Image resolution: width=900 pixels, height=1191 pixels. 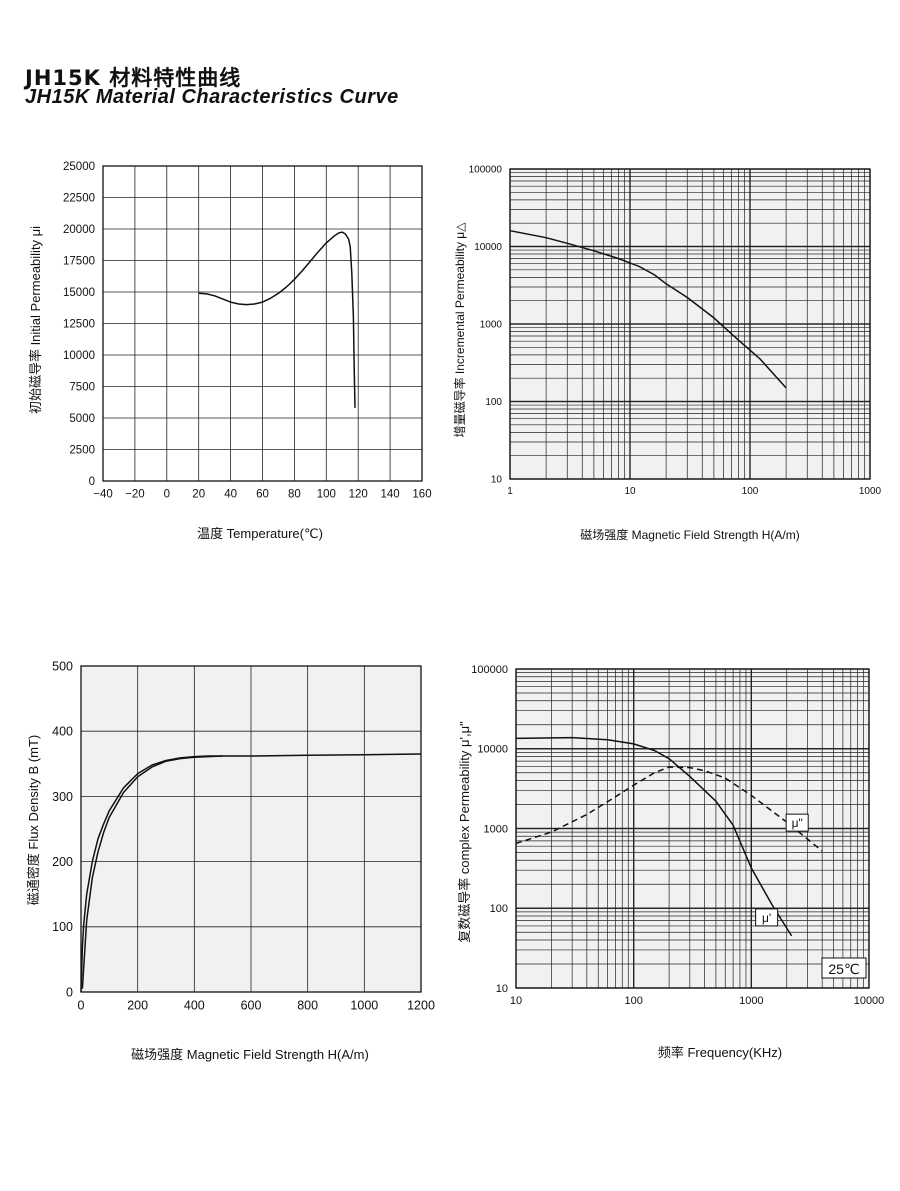 What do you see at coordinates (62, 797) in the screenshot?
I see `y-tick-label: 300` at bounding box center [62, 797].